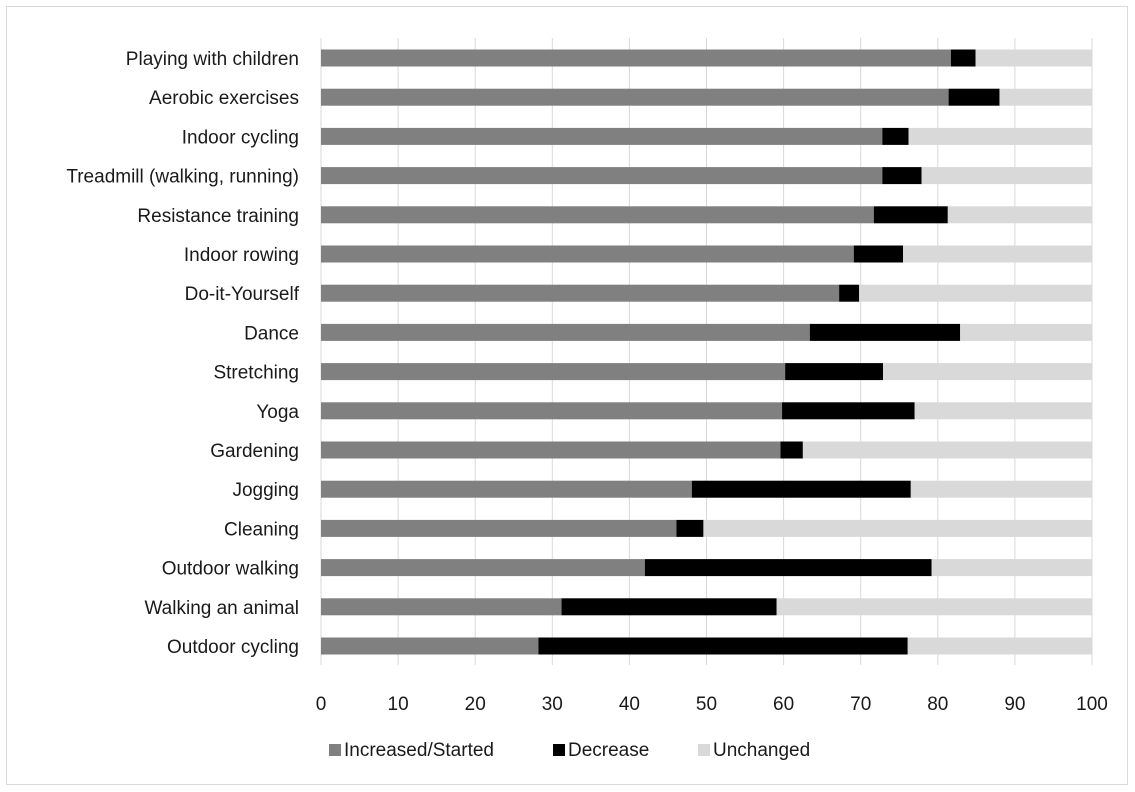  I want to click on category-label: Gardening, so click(254, 451).